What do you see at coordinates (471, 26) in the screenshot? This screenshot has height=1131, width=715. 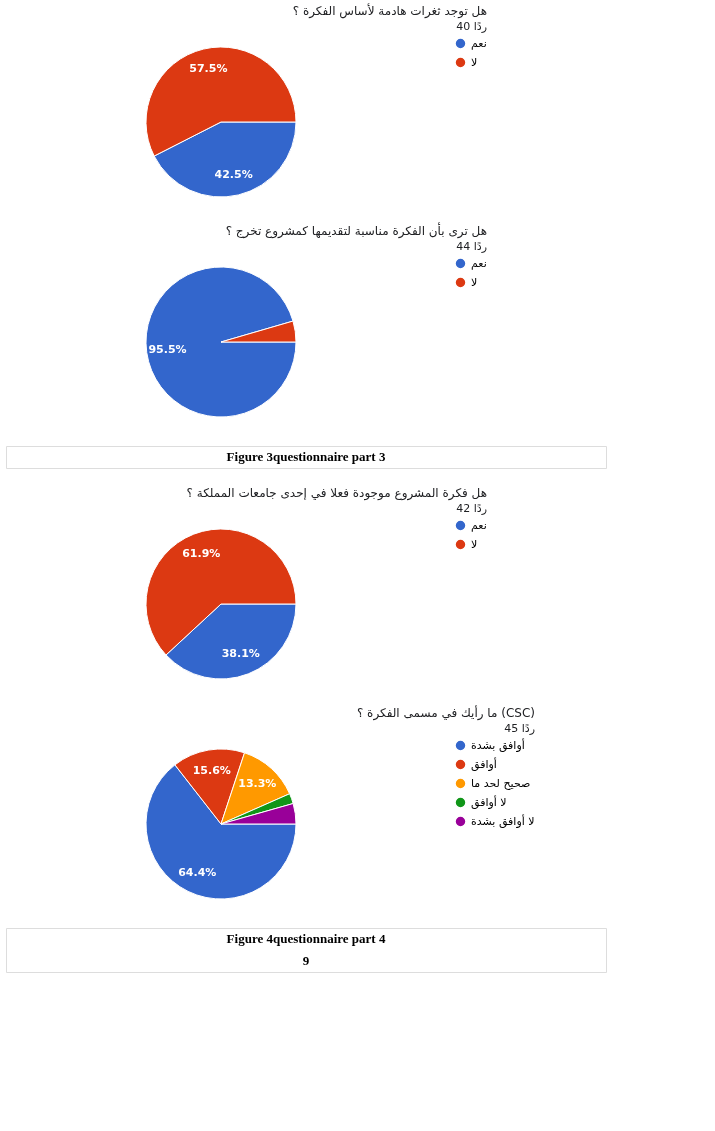 I see `chart-subtitle: 40 ردًا` at bounding box center [471, 26].